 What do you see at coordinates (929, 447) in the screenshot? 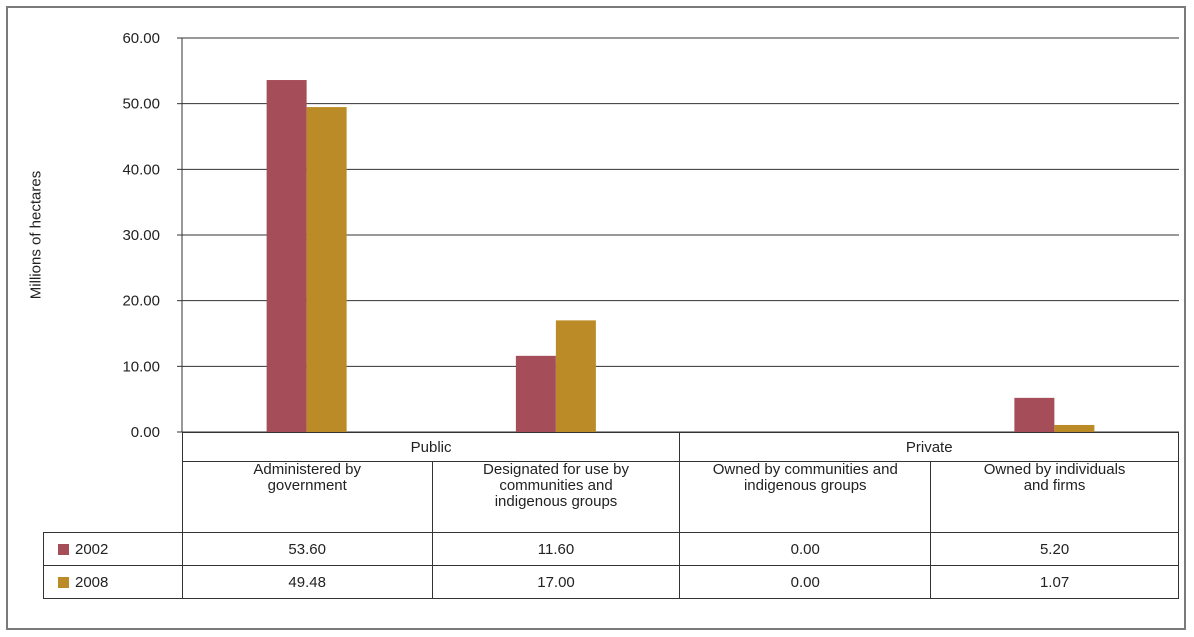
I see `group-private: Private` at bounding box center [929, 447].